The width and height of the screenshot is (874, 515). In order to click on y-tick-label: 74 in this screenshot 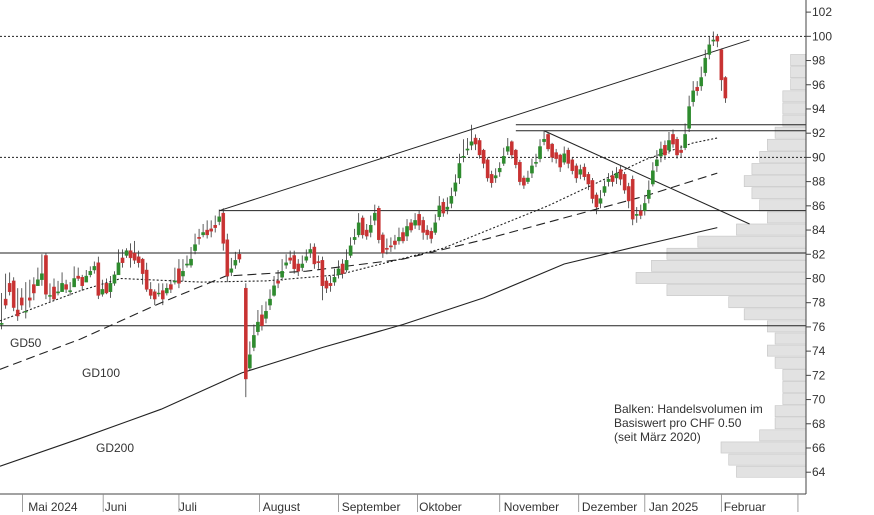, I will do `click(819, 351)`.